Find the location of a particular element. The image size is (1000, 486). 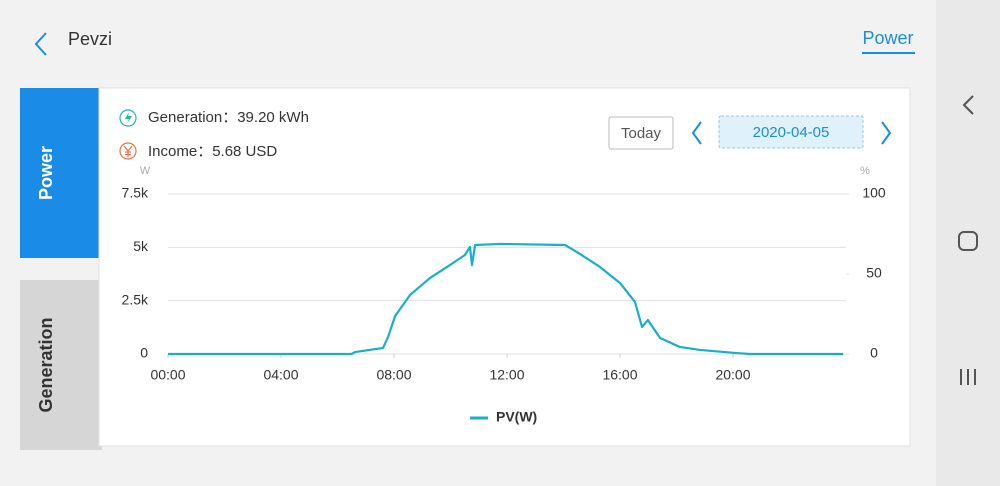

tab-underline is located at coordinates (888, 53).